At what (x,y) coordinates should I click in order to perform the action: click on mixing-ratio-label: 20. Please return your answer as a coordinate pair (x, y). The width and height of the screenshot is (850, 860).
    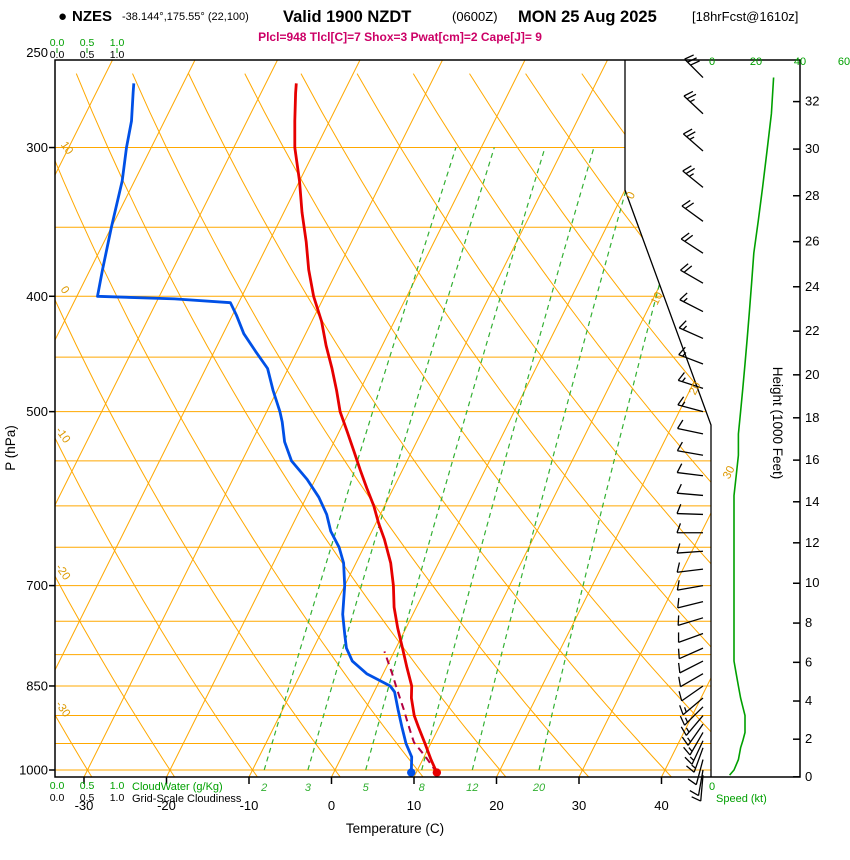
    Looking at the image, I should click on (539, 788).